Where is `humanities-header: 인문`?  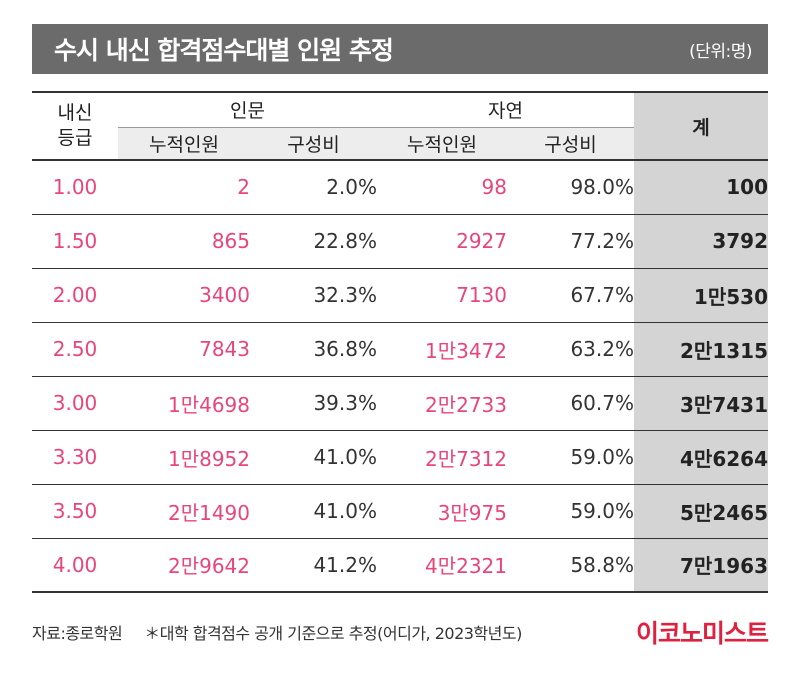 humanities-header: 인문 is located at coordinates (247, 109).